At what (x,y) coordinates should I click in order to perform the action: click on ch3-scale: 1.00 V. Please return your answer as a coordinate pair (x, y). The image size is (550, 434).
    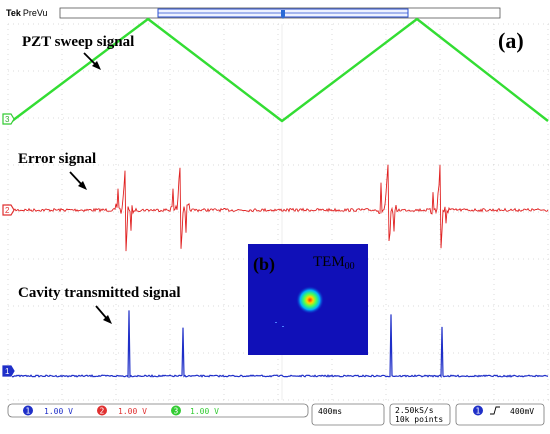
    Looking at the image, I should click on (204, 411).